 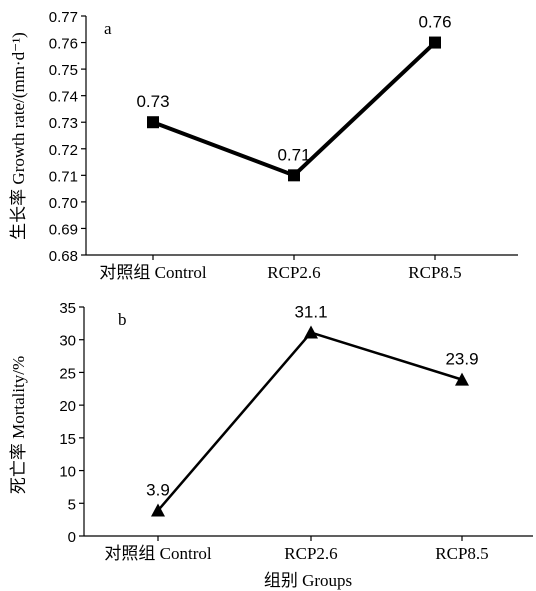 What do you see at coordinates (63, 256) in the screenshot?
I see `a-y-tick-label: 0.68` at bounding box center [63, 256].